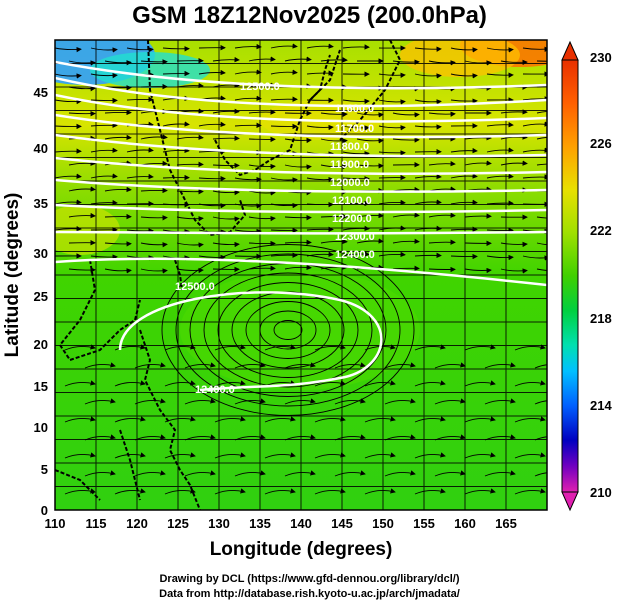 This screenshot has width=619, height=605. Describe the element at coordinates (465, 523) in the screenshot. I see `x-tick-label: 160` at that location.